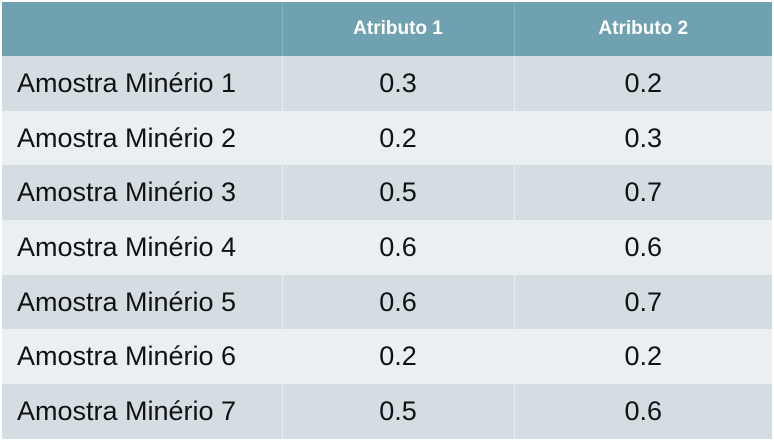 The height and width of the screenshot is (441, 774). I want to click on table-row: Amostra Minério 2 0.2 0.3, so click(387, 138).